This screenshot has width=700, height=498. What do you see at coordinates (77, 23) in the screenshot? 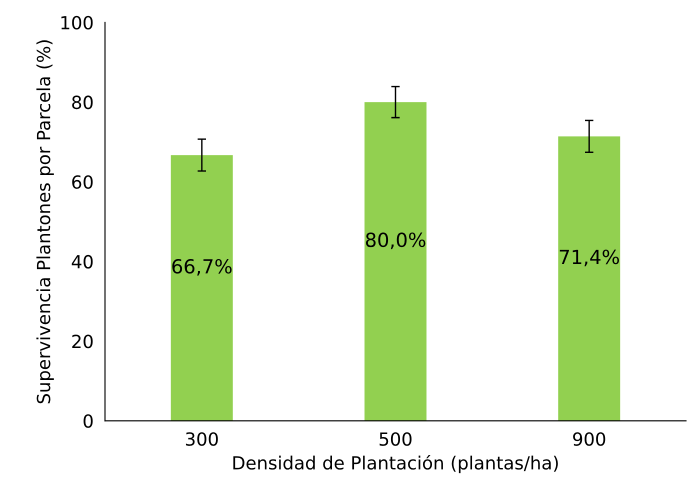
I see `y-tick-label: 100` at bounding box center [77, 23].